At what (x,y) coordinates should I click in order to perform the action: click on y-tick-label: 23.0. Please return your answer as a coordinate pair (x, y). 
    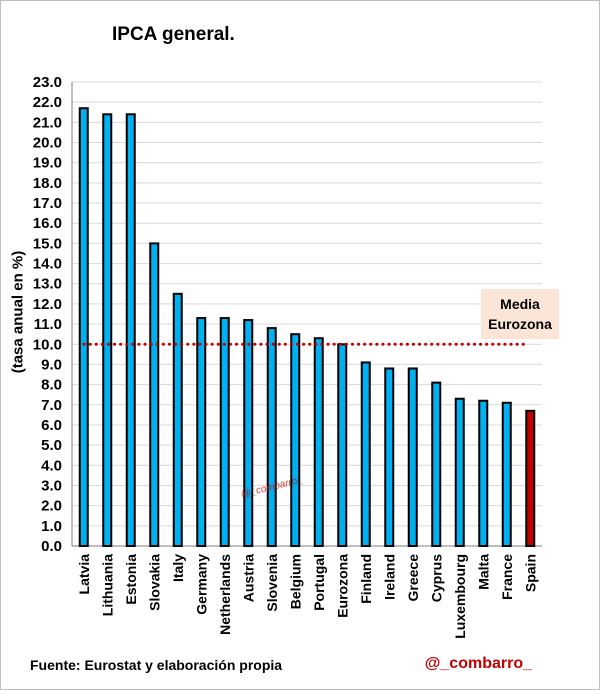
    Looking at the image, I should click on (47, 82).